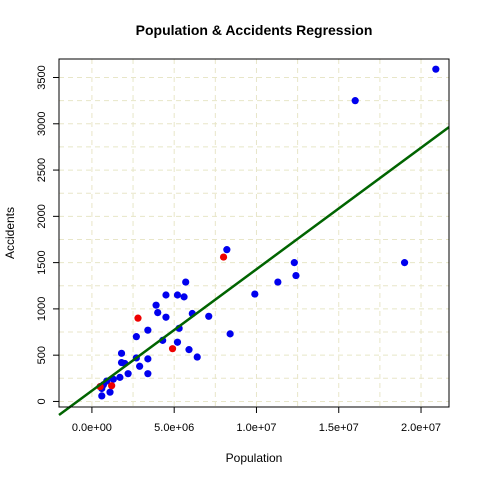 Image resolution: width=480 pixels, height=480 pixels. Describe the element at coordinates (42, 355) in the screenshot. I see `y-tick-label: 500` at that location.